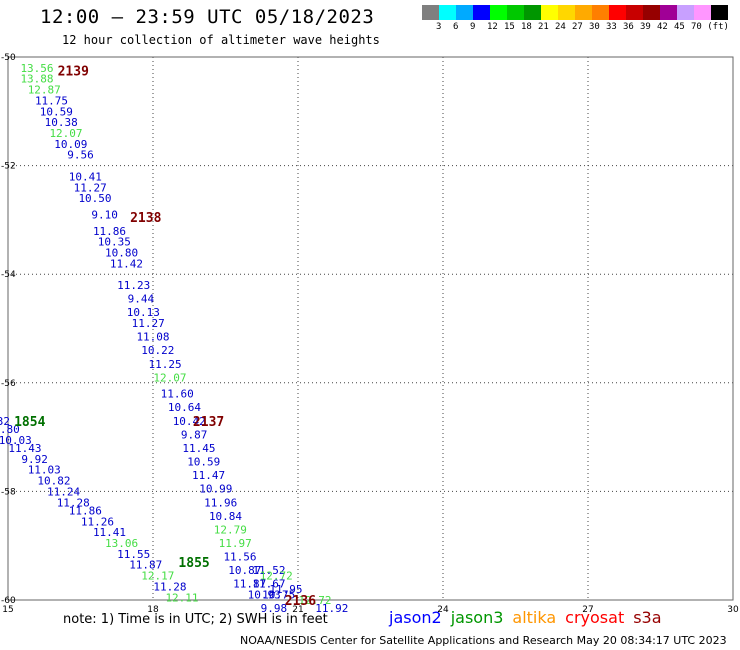  Describe the element at coordinates (244, 570) in the screenshot. I see `wave-height-label: 10.87` at that location.